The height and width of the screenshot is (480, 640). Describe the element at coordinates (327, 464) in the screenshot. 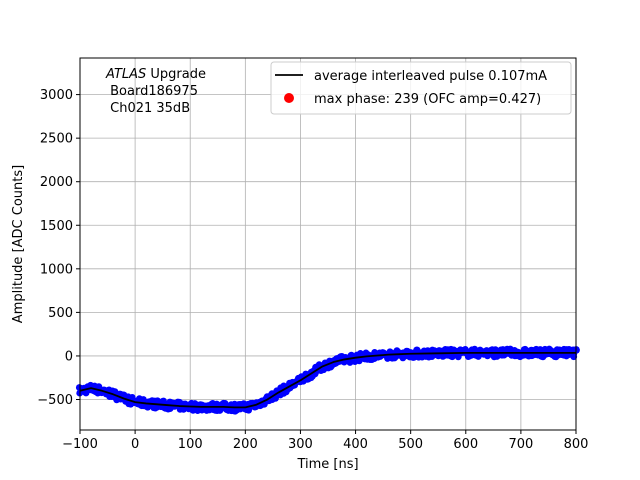

I see `x-axis-label: Time [ns]` at that location.